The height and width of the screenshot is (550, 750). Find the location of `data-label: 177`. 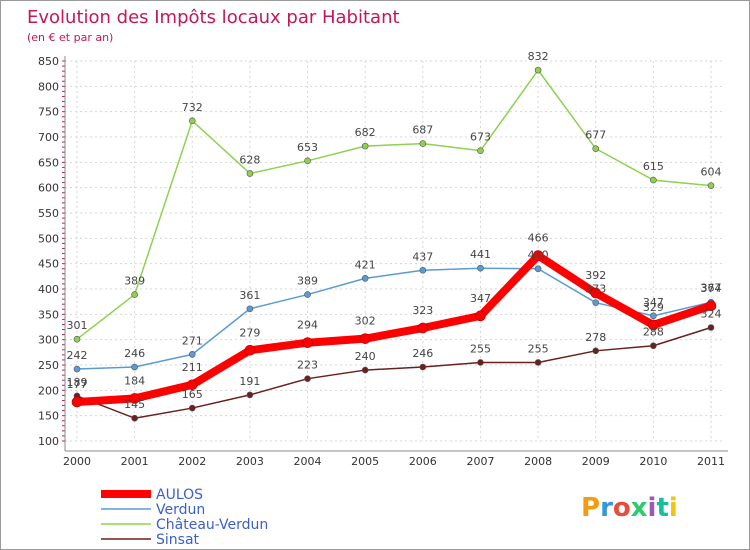

data-label: 177 is located at coordinates (77, 384).